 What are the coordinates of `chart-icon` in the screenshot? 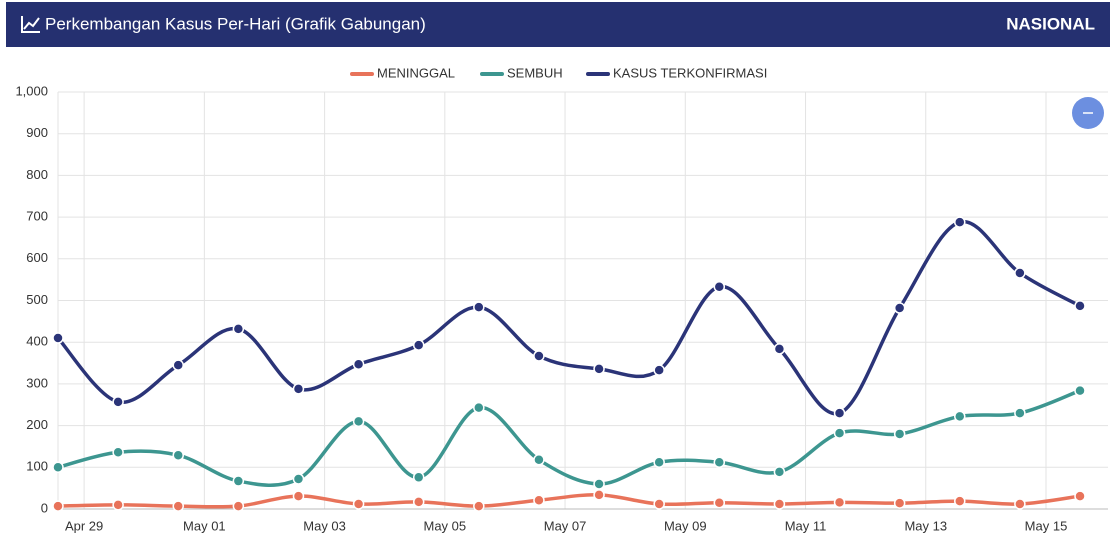 It's located at (30, 24).